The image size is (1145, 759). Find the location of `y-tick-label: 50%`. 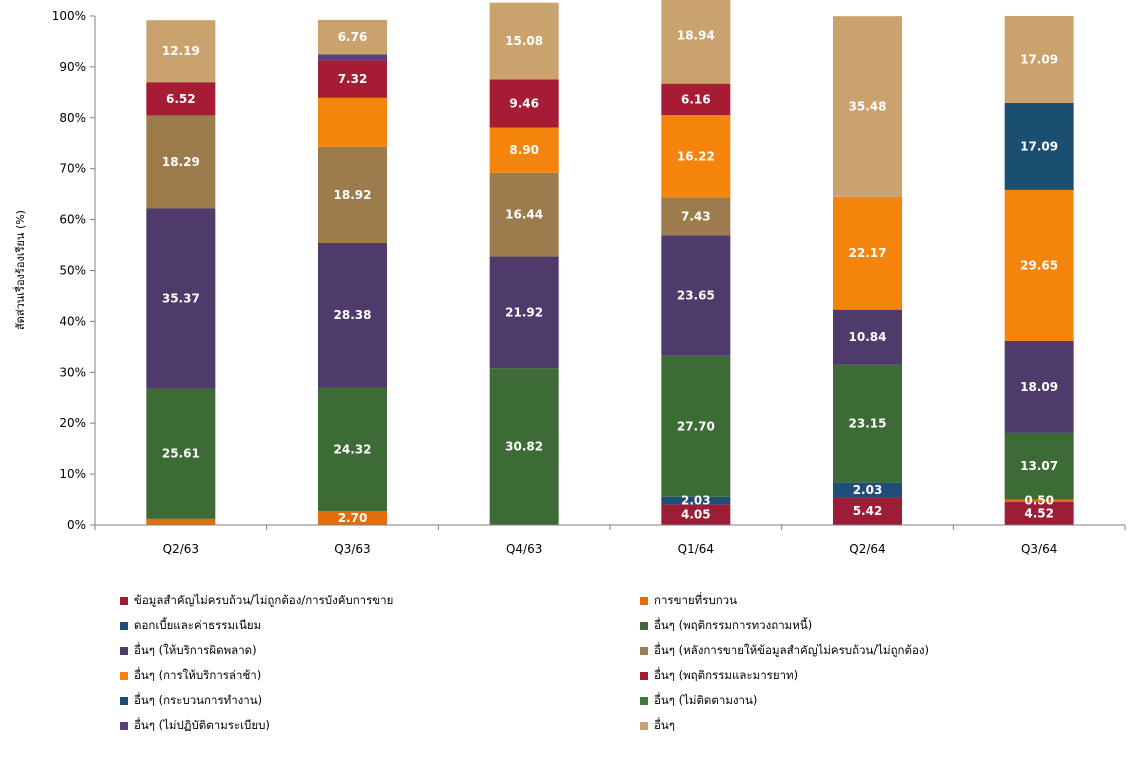

y-tick-label: 50% is located at coordinates (72, 271).